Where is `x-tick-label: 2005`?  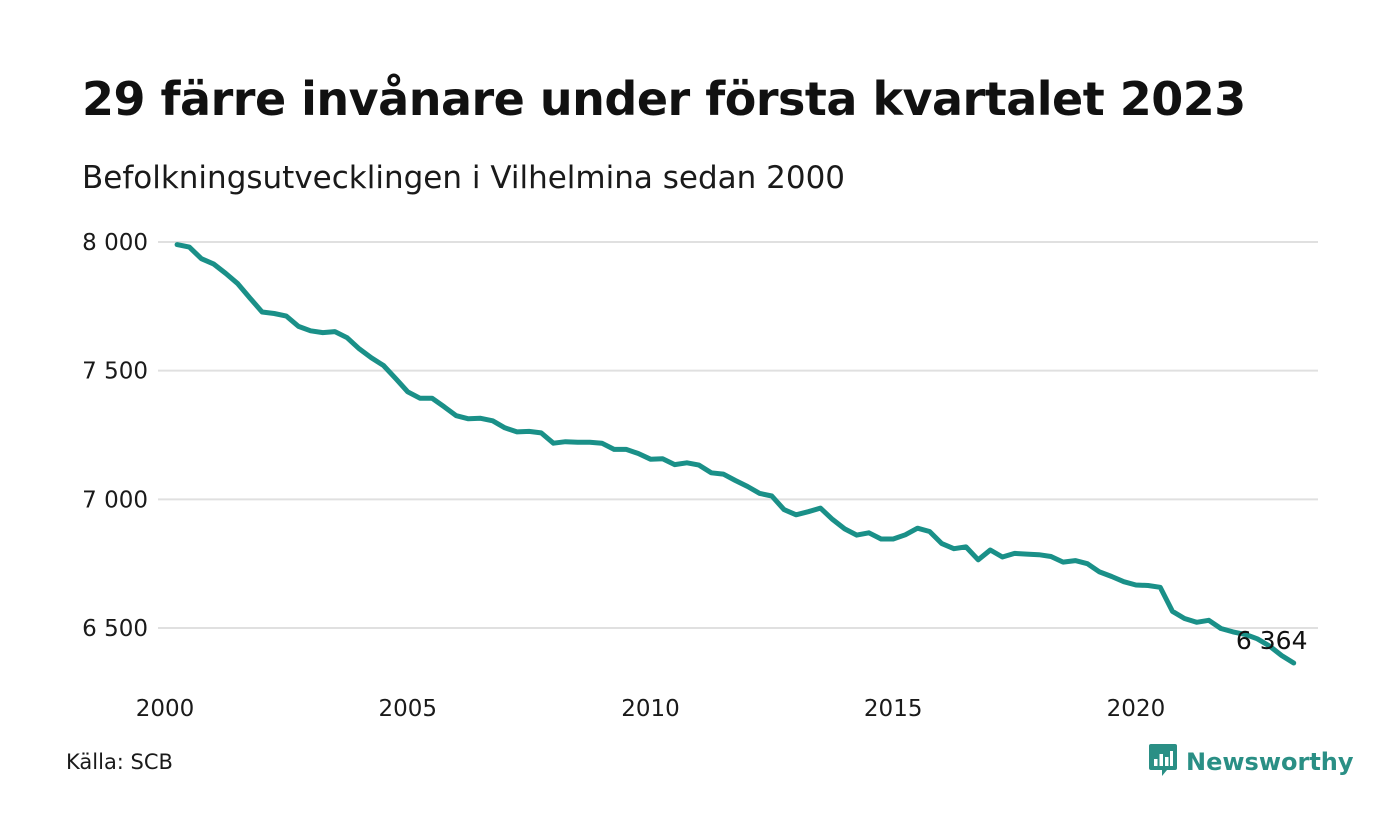 x-tick-label: 2005 is located at coordinates (407, 709).